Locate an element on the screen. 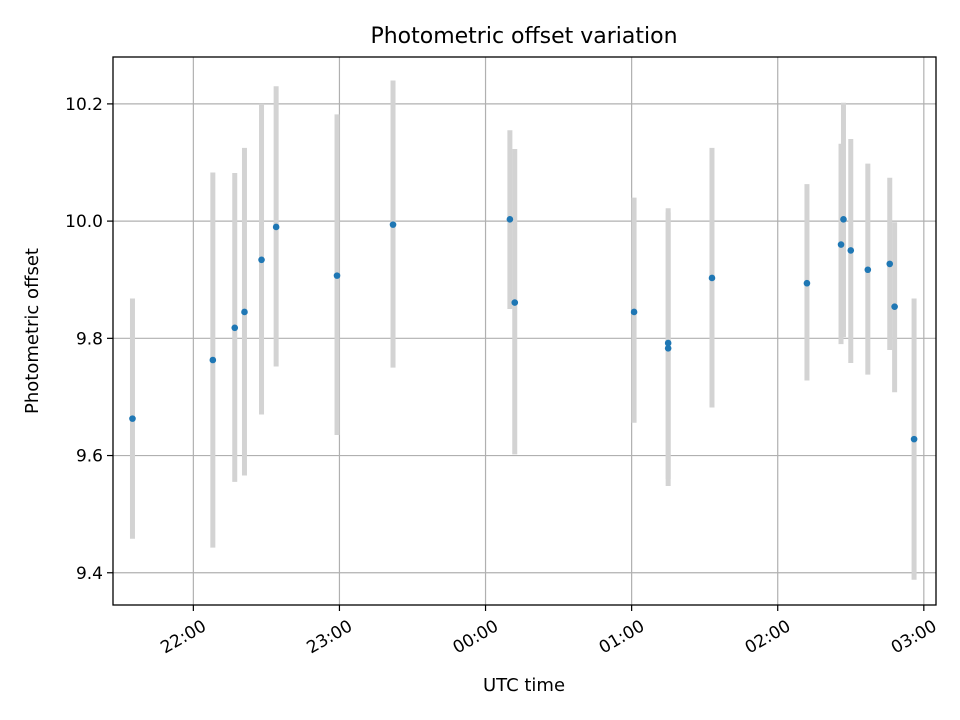 The image size is (960, 720). y-axis-label: Photometric offset is located at coordinates (32, 331).